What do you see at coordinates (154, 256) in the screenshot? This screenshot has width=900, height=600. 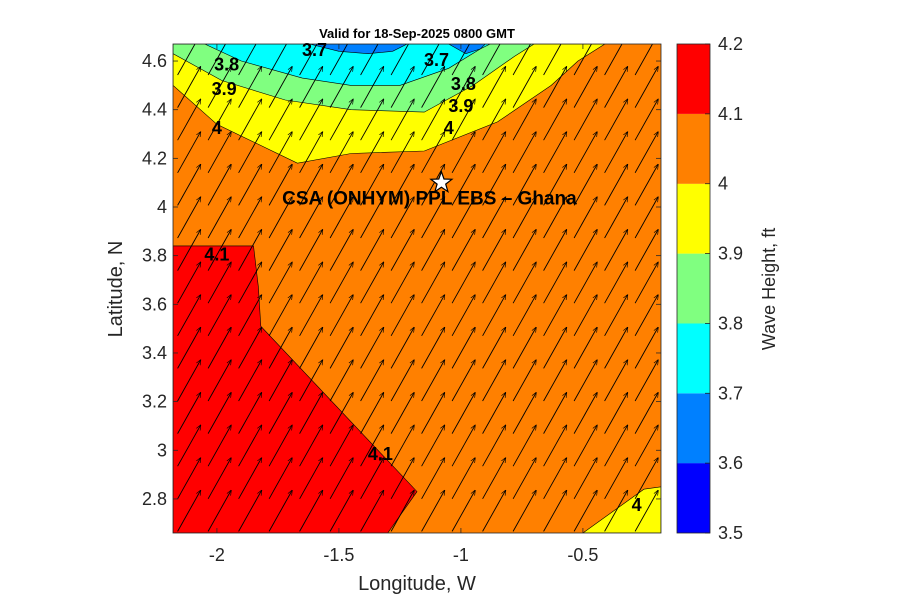 I see `y-tick-label: 3.8` at bounding box center [154, 256].